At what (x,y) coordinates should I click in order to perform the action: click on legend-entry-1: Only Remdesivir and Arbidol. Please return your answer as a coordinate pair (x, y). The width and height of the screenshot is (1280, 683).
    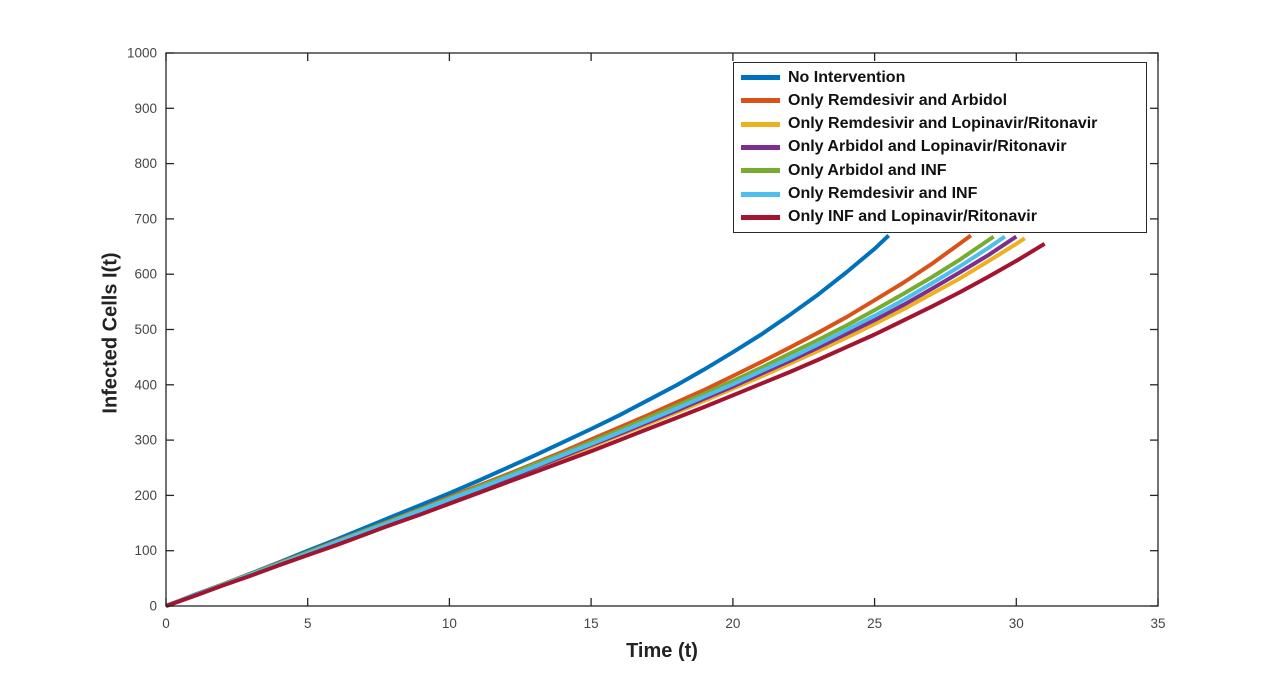
    Looking at the image, I should click on (940, 101).